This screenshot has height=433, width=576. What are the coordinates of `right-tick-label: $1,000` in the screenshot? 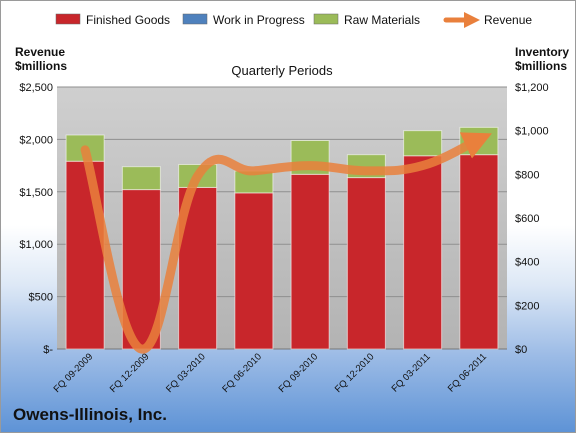 It's located at (532, 132).